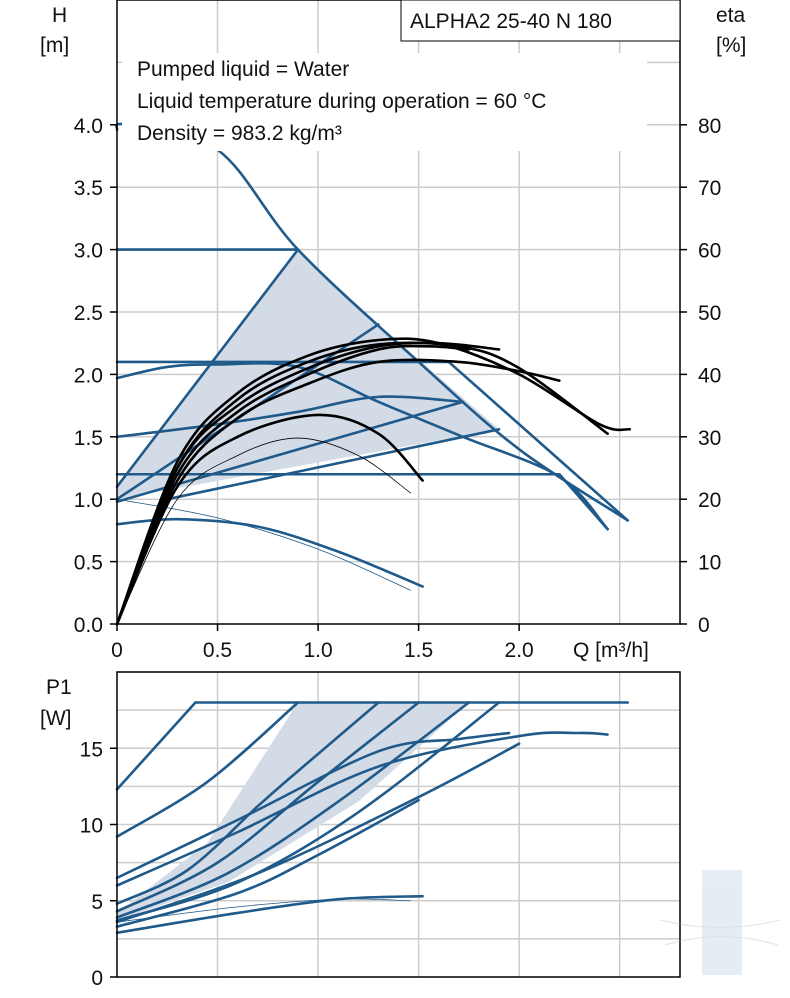 The height and width of the screenshot is (998, 790). Describe the element at coordinates (243, 69) in the screenshot. I see `info-pumped-liquid: Pumped liquid = Water` at that location.